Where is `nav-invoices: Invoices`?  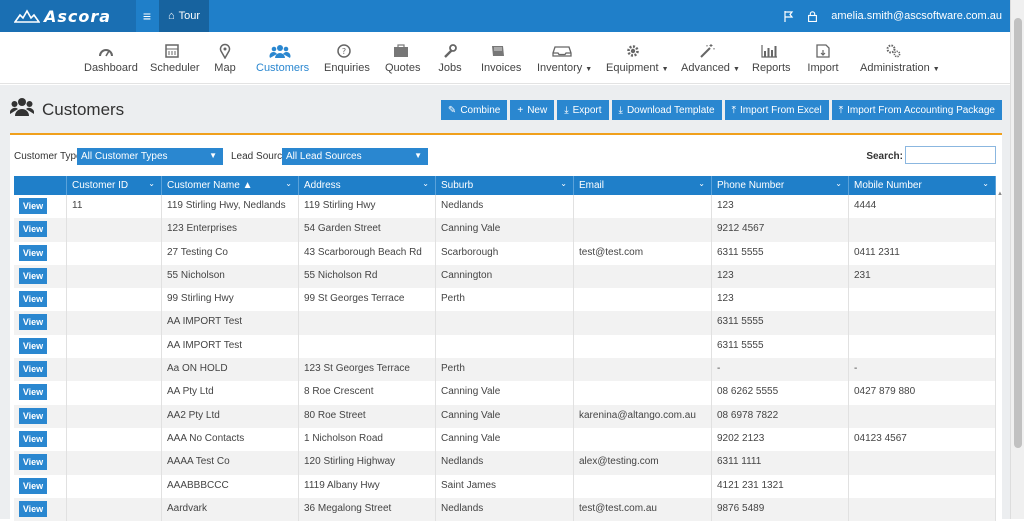 nav-invoices: Invoices is located at coordinates (501, 58).